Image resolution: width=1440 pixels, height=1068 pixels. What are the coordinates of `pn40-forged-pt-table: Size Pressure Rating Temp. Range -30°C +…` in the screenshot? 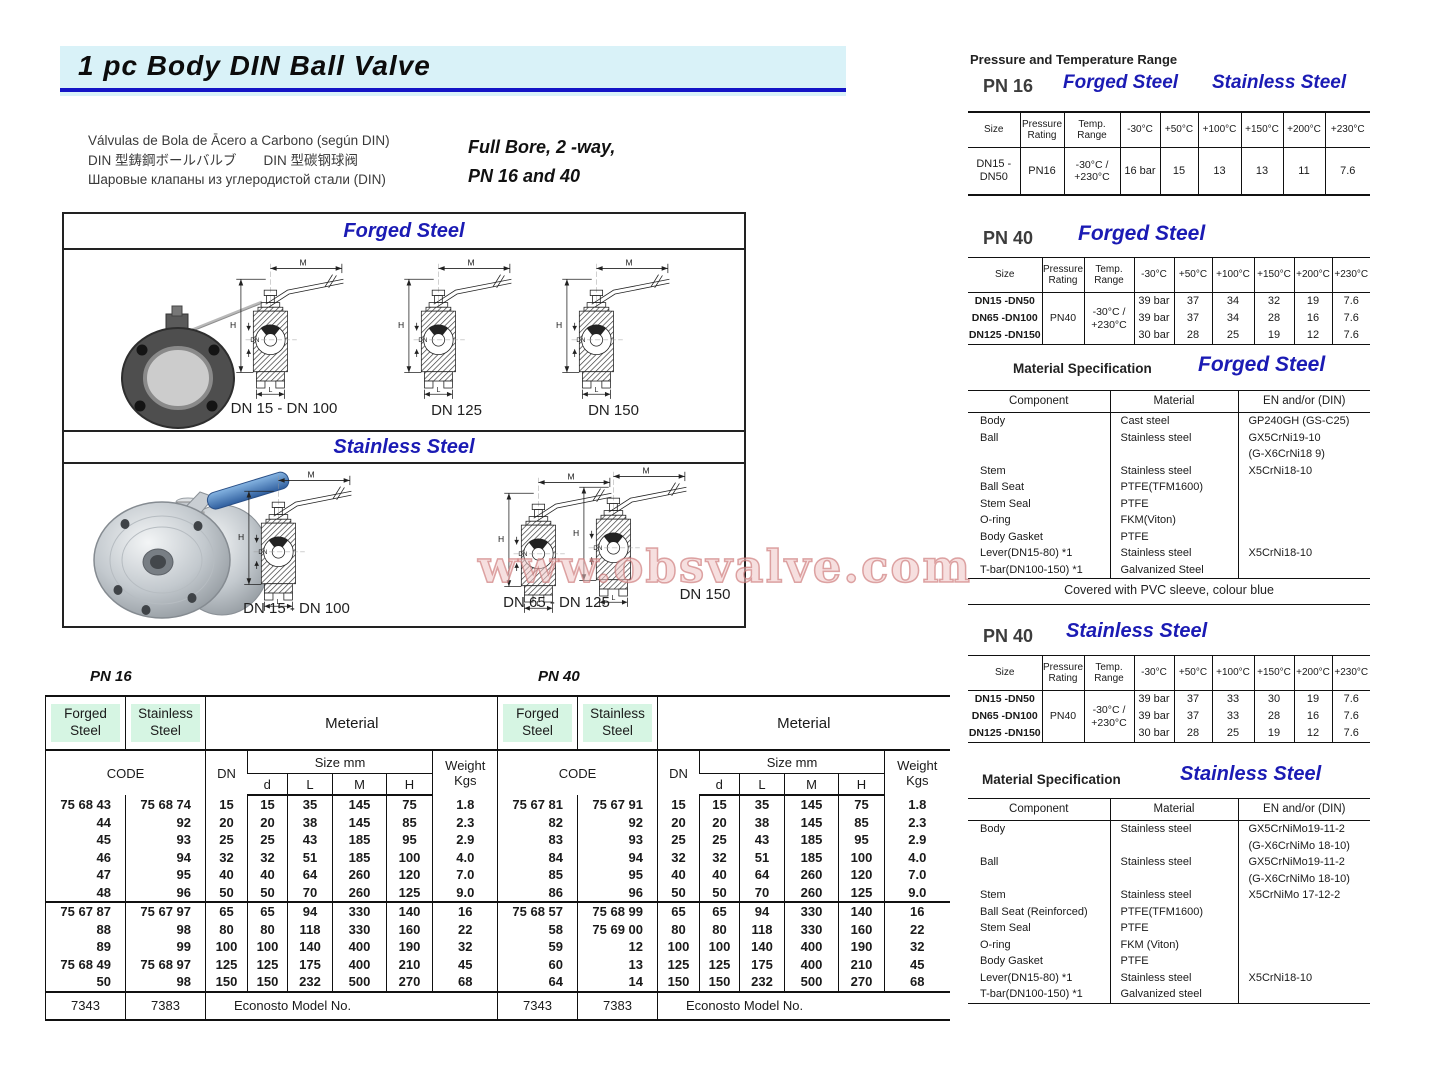 It's located at (1169, 301).